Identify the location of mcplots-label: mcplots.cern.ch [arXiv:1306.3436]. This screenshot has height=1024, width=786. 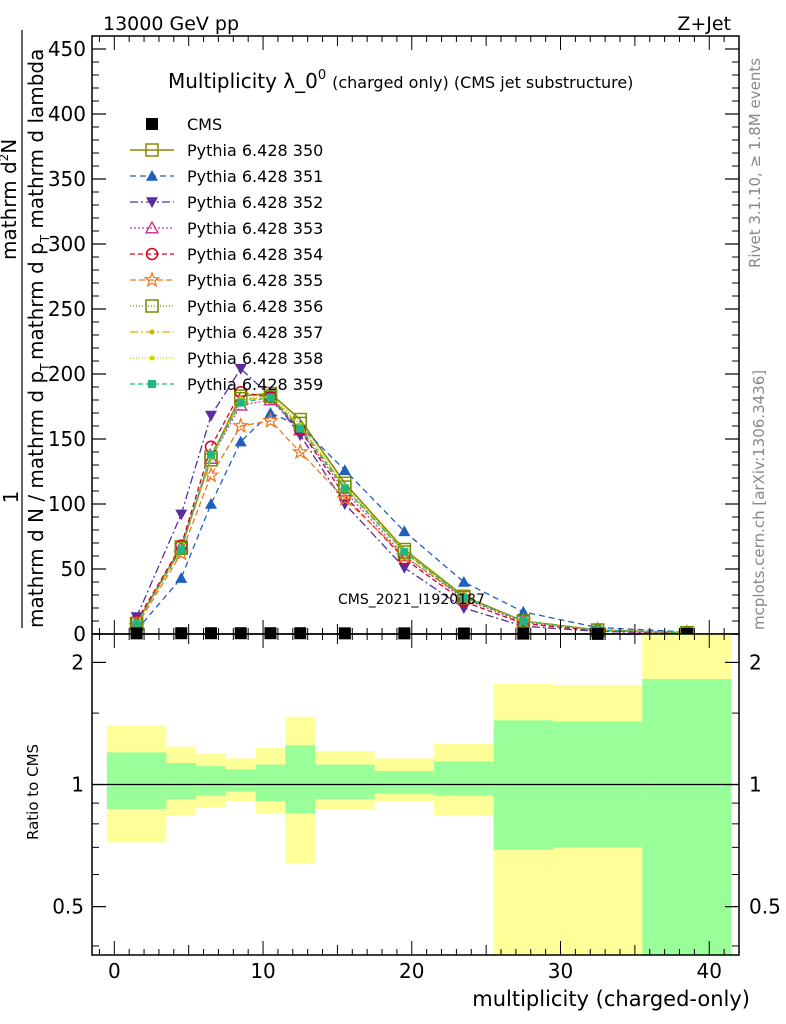
(759, 500).